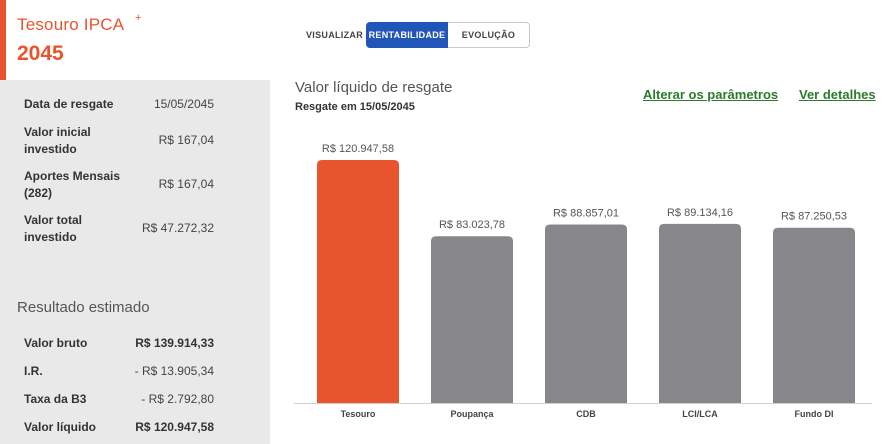  Describe the element at coordinates (60, 427) in the screenshot. I see `result-label: Valor líquido` at that location.